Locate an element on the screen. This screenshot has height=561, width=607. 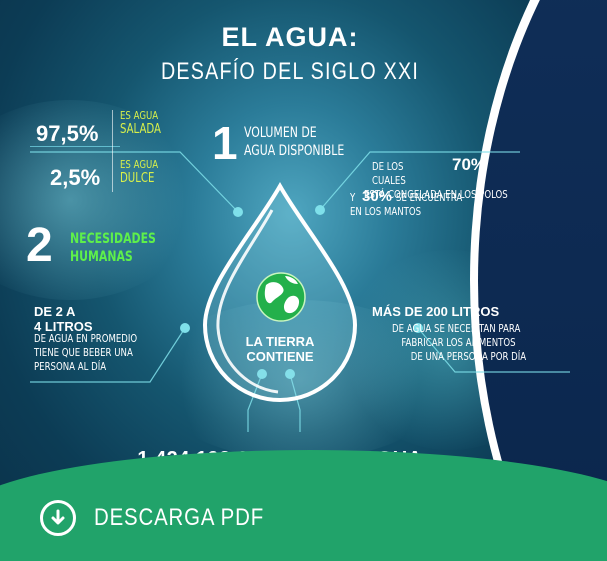
drop-highlight is located at coordinates (247, 301).